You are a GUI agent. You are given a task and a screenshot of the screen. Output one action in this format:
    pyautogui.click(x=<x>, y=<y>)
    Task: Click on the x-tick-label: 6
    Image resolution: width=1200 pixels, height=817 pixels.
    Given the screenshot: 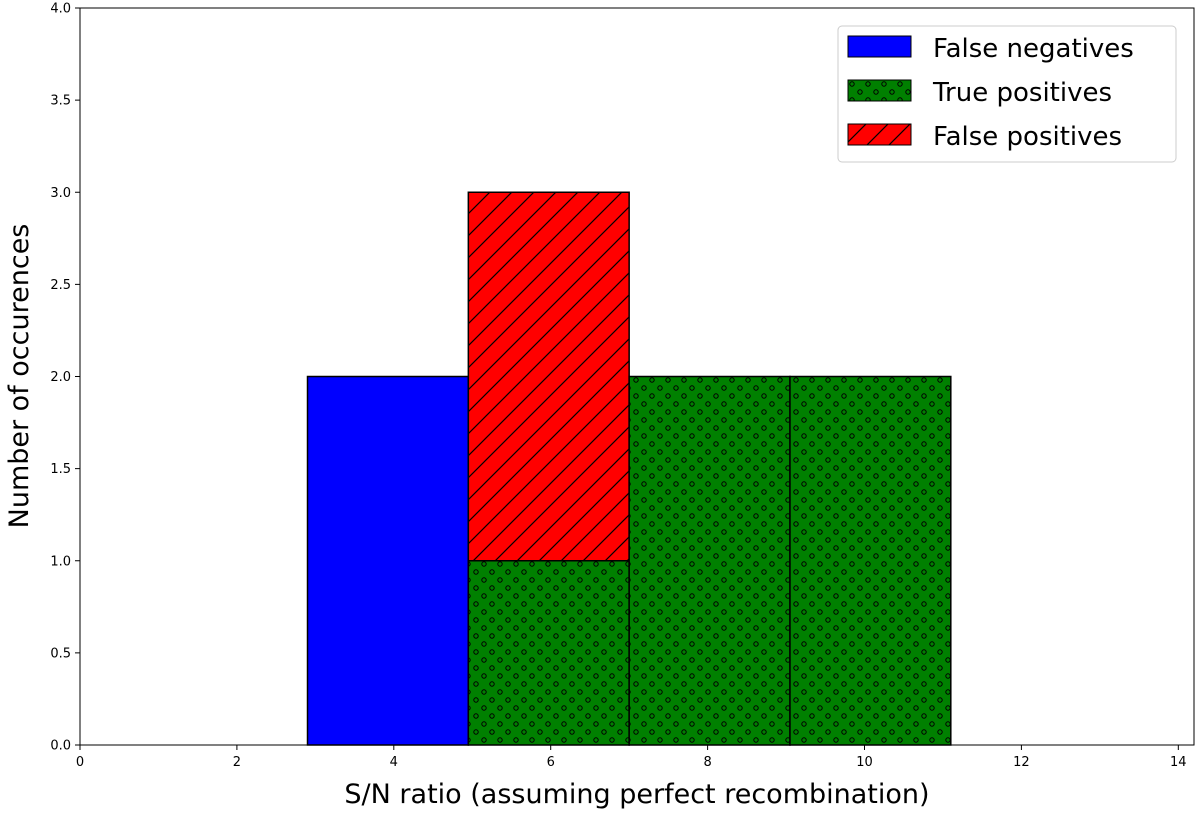 What is the action you would take?
    pyautogui.click(x=551, y=762)
    